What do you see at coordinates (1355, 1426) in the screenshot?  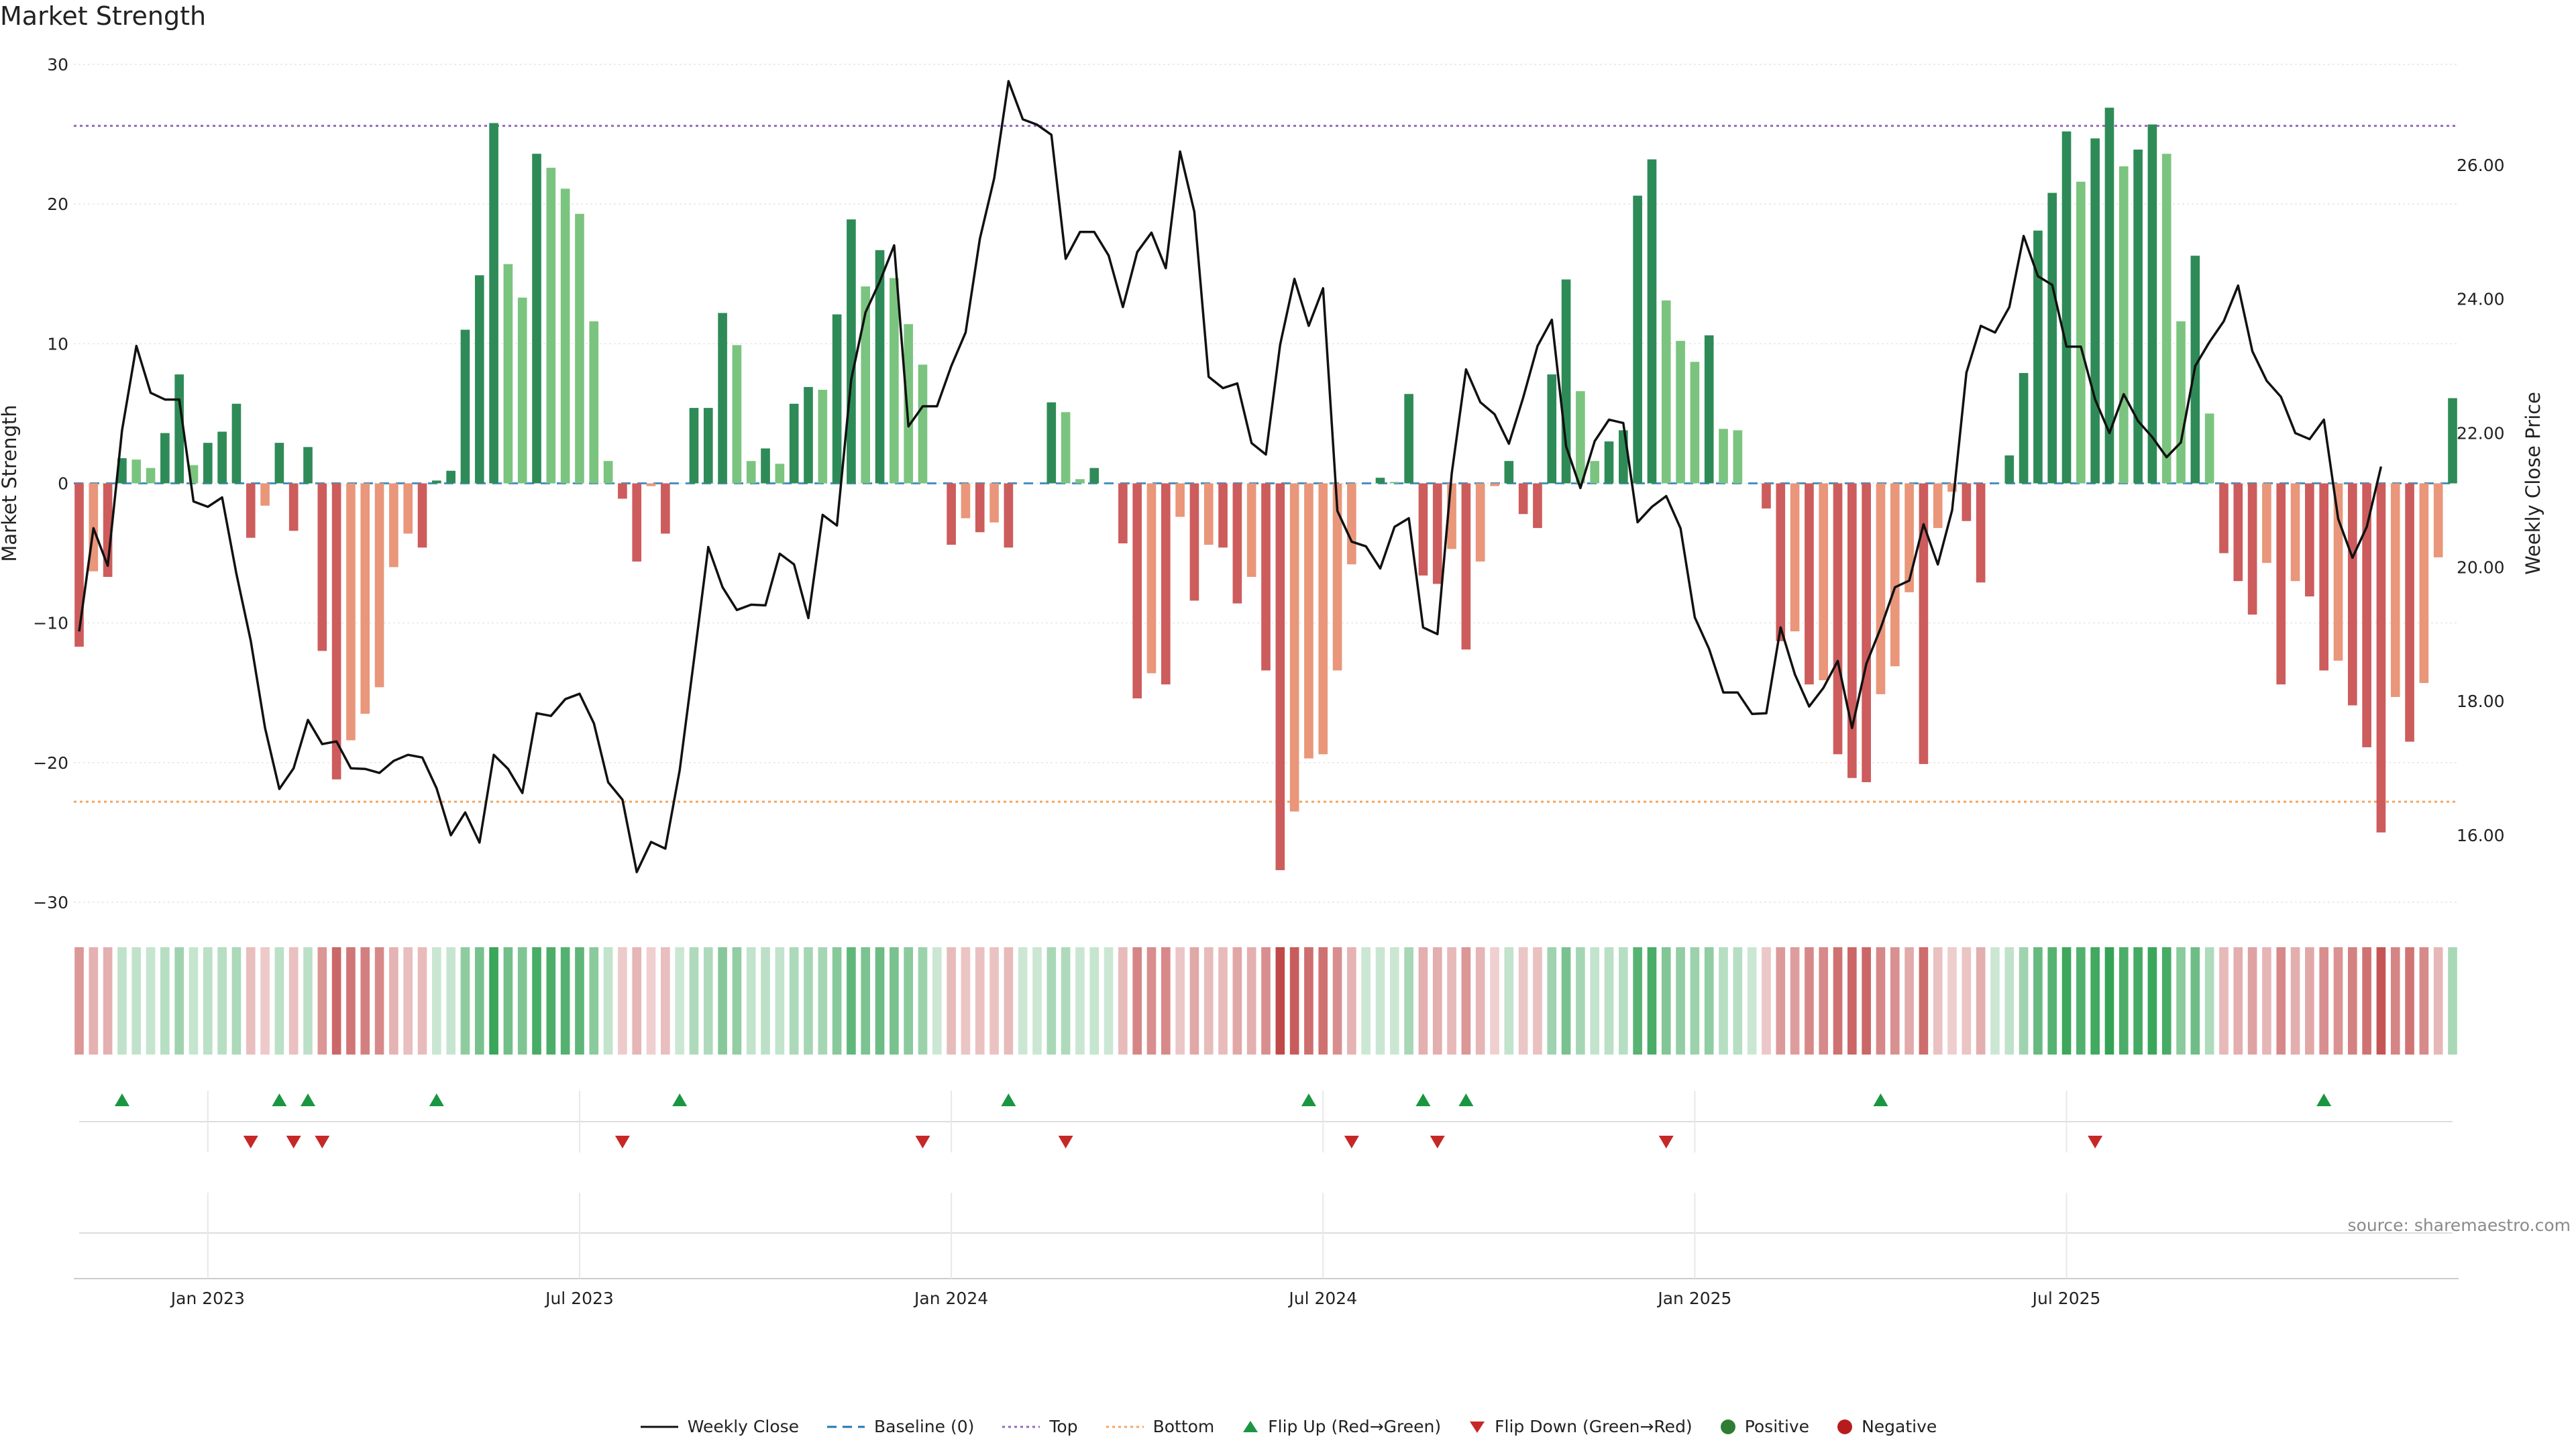 I see `legend-label: Flip Up (Red→Green)` at bounding box center [1355, 1426].